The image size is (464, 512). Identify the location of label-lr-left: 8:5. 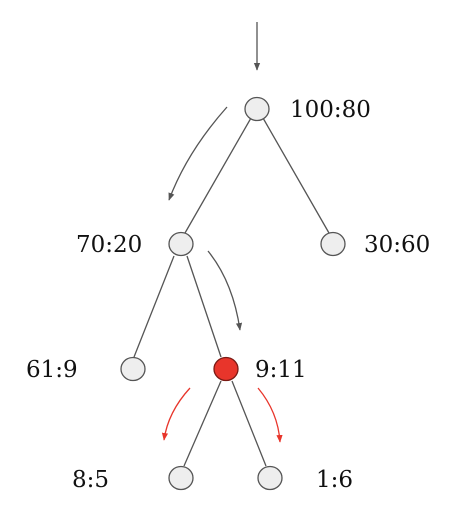
(90, 480).